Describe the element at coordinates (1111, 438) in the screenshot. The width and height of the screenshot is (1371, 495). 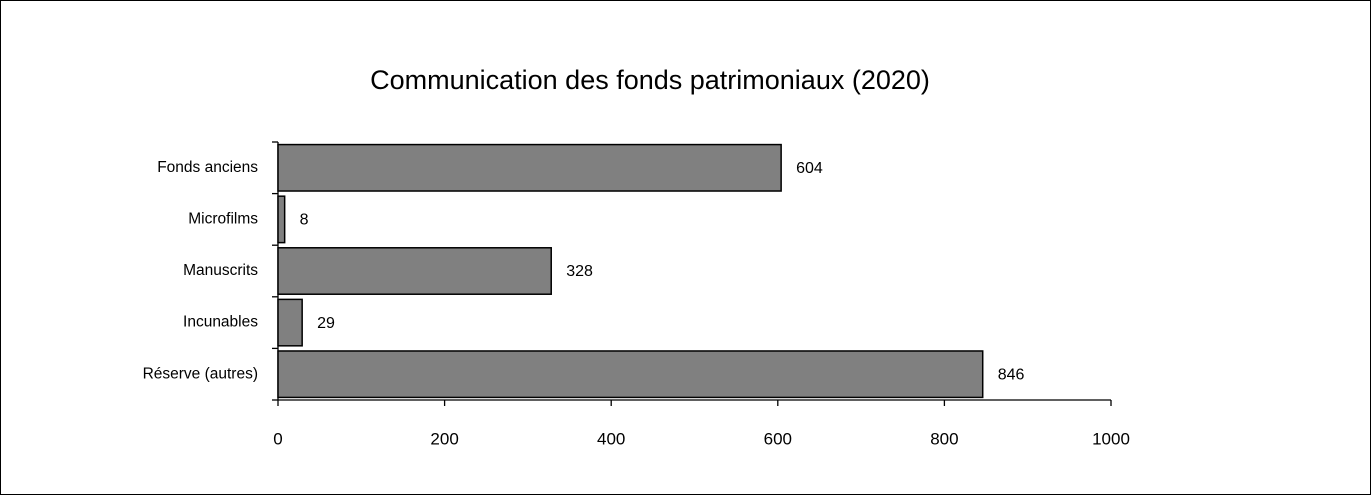
I see `x-tick-label: 1000` at that location.